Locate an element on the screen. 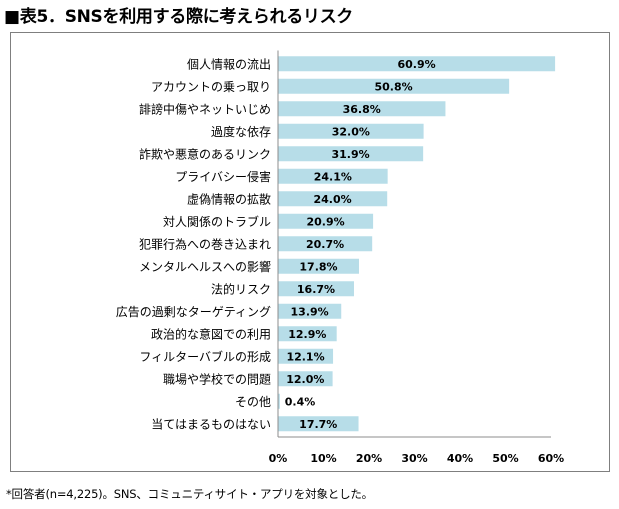 The width and height of the screenshot is (619, 509). value-label: 17.7% is located at coordinates (318, 424).